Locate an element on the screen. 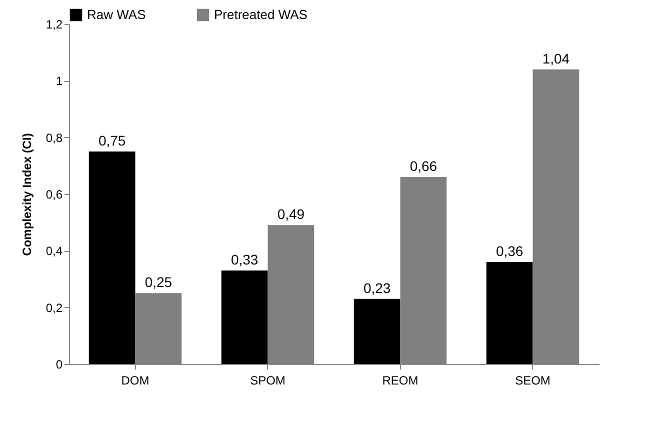  x-tick-label: SPOM is located at coordinates (268, 381).